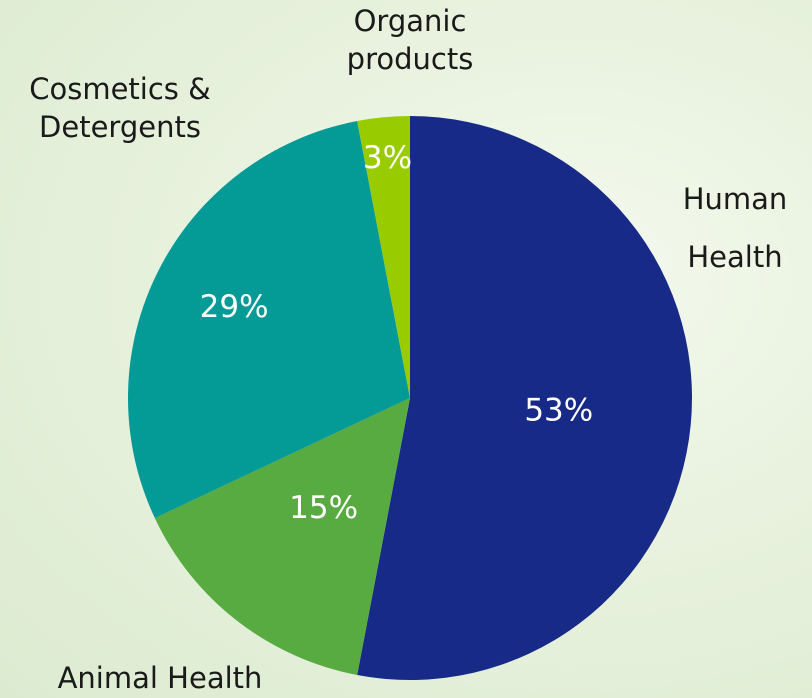 This screenshot has width=812, height=698. What do you see at coordinates (234, 307) in the screenshot?
I see `value-label: 29%` at bounding box center [234, 307].